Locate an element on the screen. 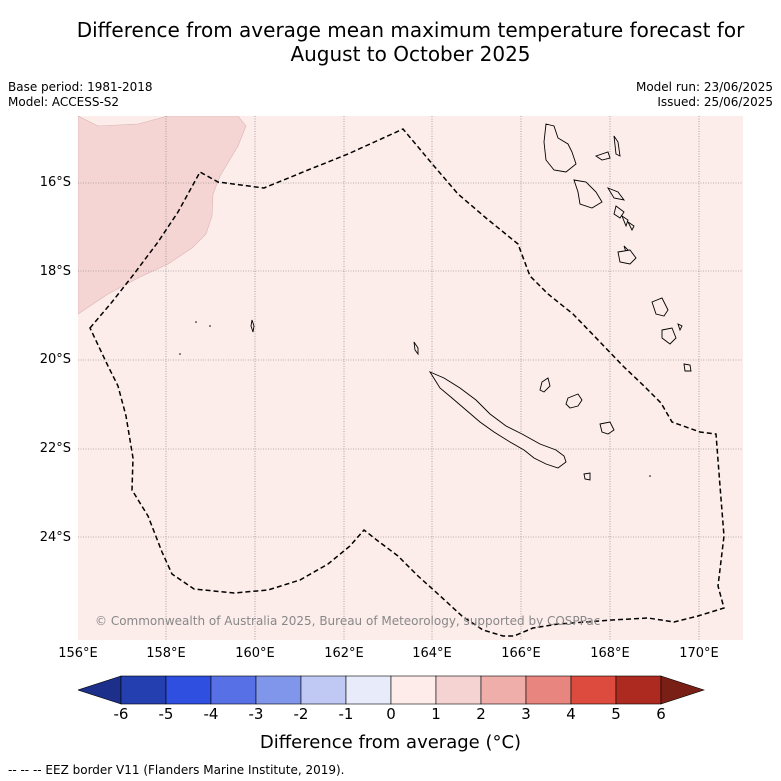  model-run: Model run: 23/06/2025 is located at coordinates (704, 87).